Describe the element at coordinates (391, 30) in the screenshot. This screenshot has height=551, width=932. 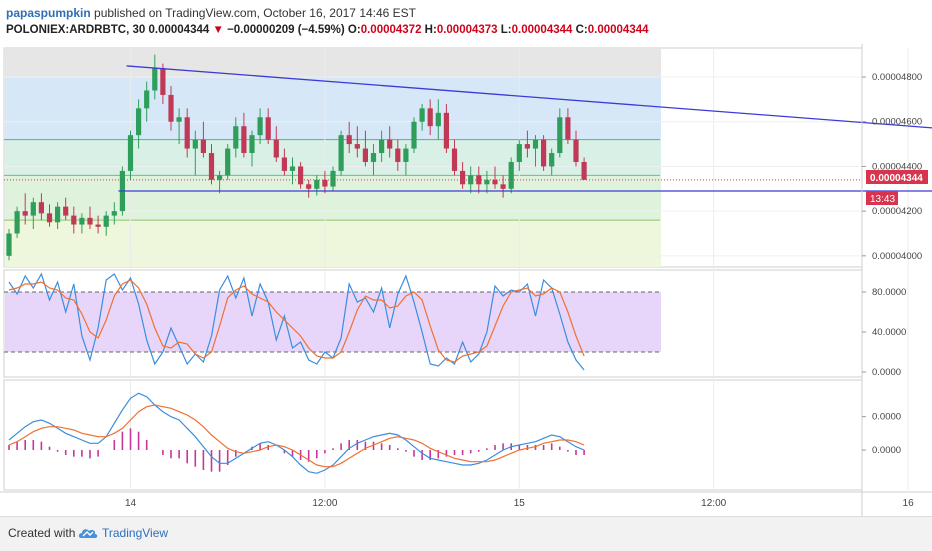
I see `open-value: 0.00004372` at that location.